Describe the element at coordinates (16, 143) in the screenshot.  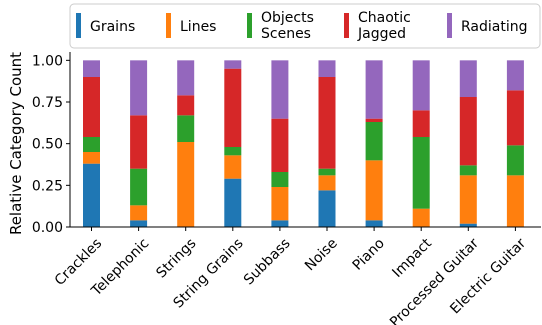
I see `y-axis-title: Relative Category Count` at that location.